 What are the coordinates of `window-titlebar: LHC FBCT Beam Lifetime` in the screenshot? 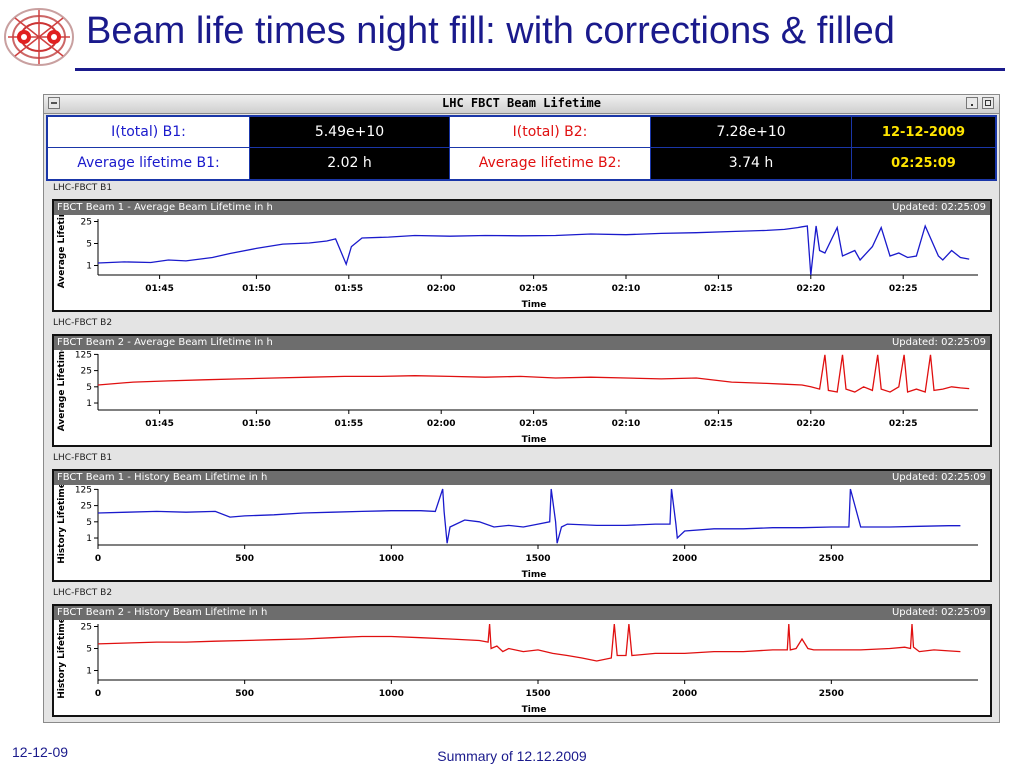 It's located at (521, 104).